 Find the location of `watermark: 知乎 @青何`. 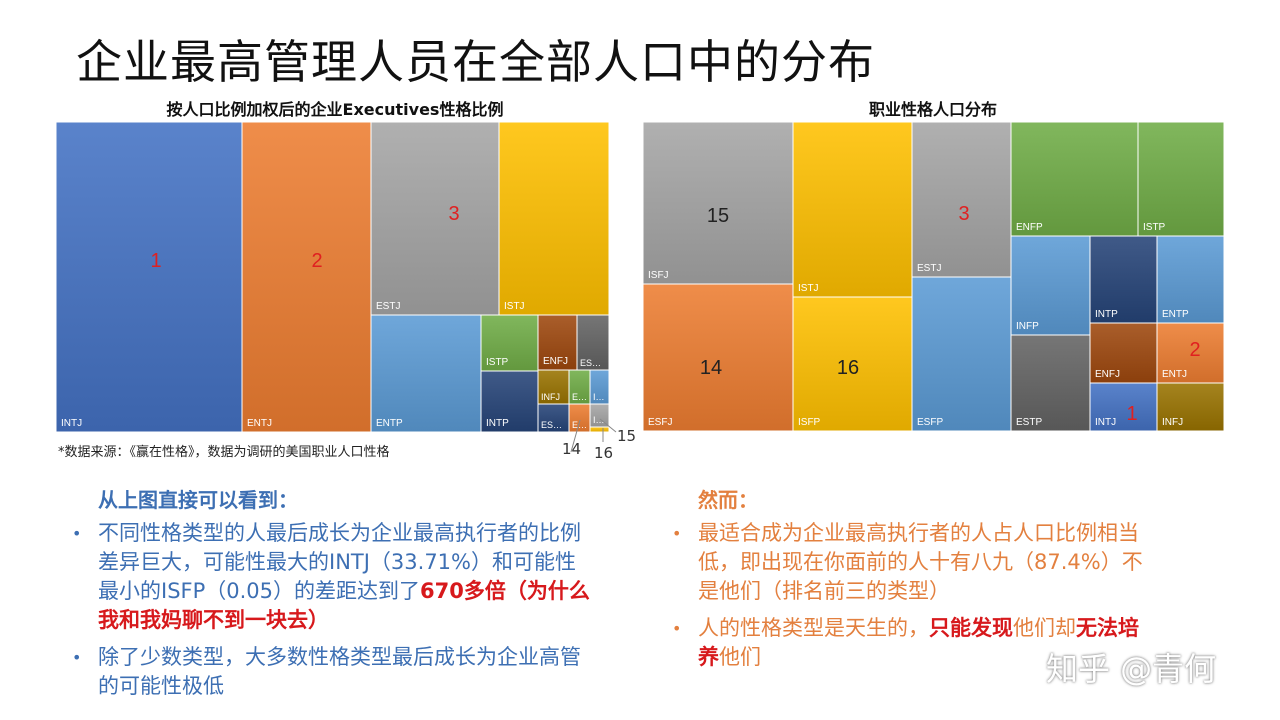

watermark: 知乎 @青何 is located at coordinates (1131, 669).